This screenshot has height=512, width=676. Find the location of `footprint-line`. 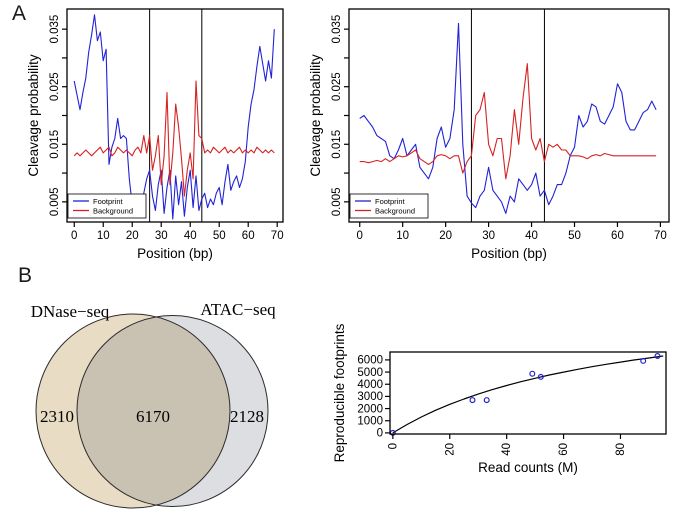

footprint-line is located at coordinates (174, 117).